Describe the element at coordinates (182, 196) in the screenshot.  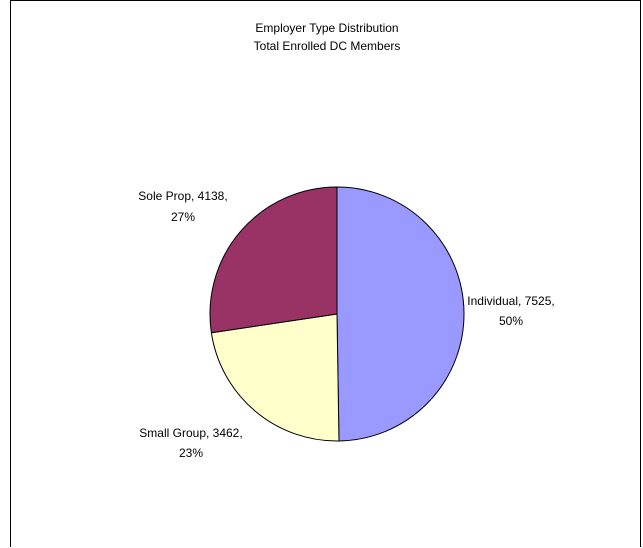
I see `data-label-sole-prop: Sole Prop, 4138,` at that location.